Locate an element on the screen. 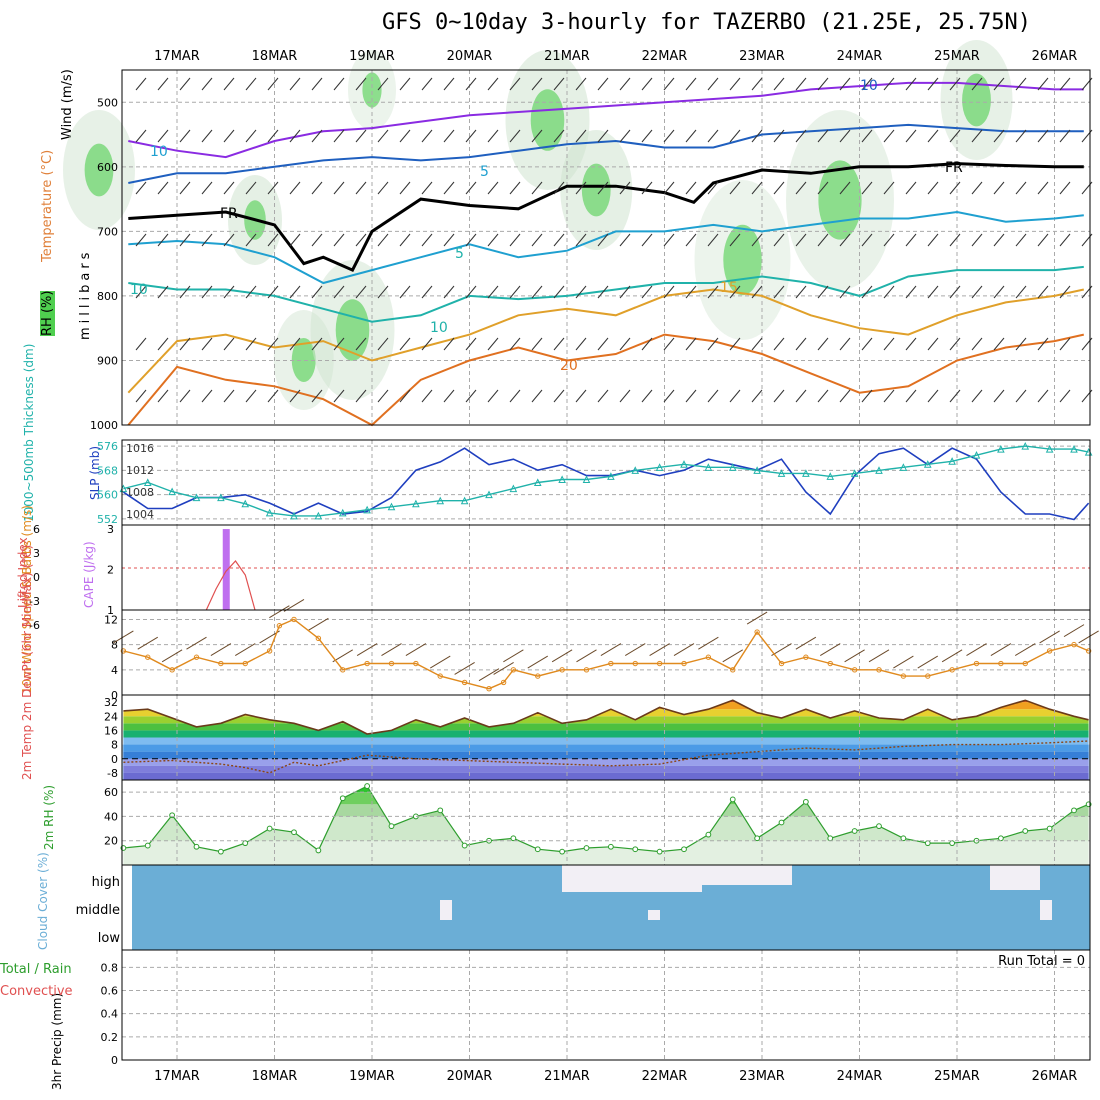  date-label-bottom: 21MAR is located at coordinates (567, 1076).